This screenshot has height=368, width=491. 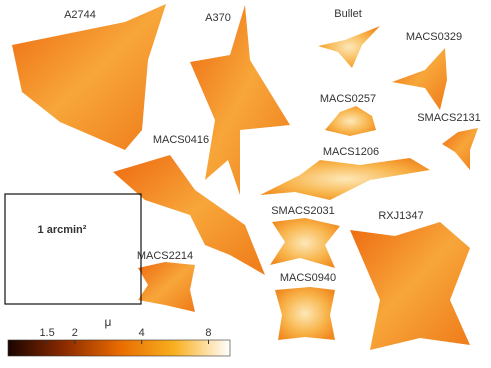 I want to click on cluster-label: RXJ1347, so click(x=400, y=216).